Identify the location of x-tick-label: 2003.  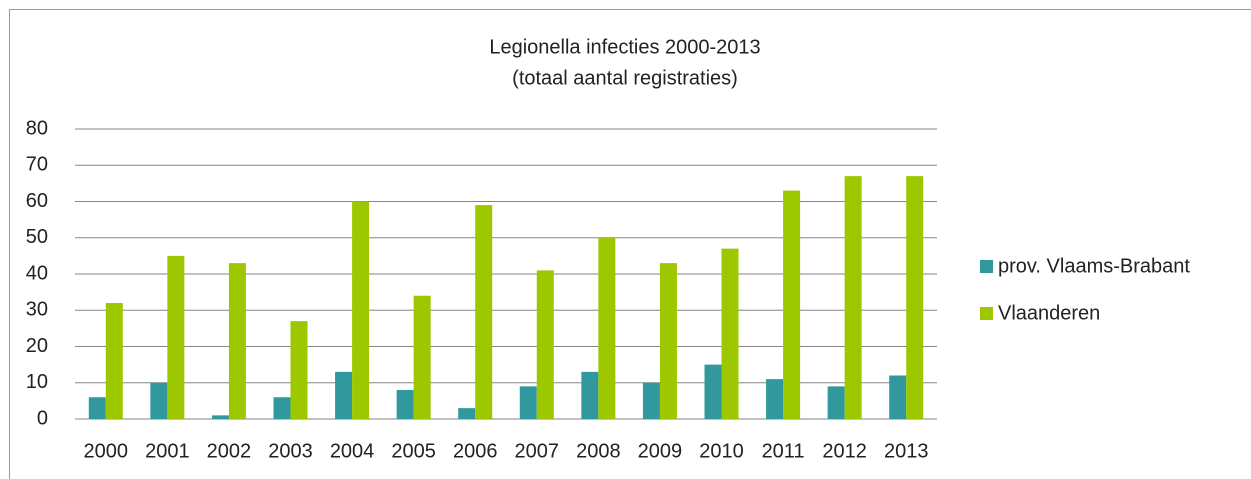
(290, 451).